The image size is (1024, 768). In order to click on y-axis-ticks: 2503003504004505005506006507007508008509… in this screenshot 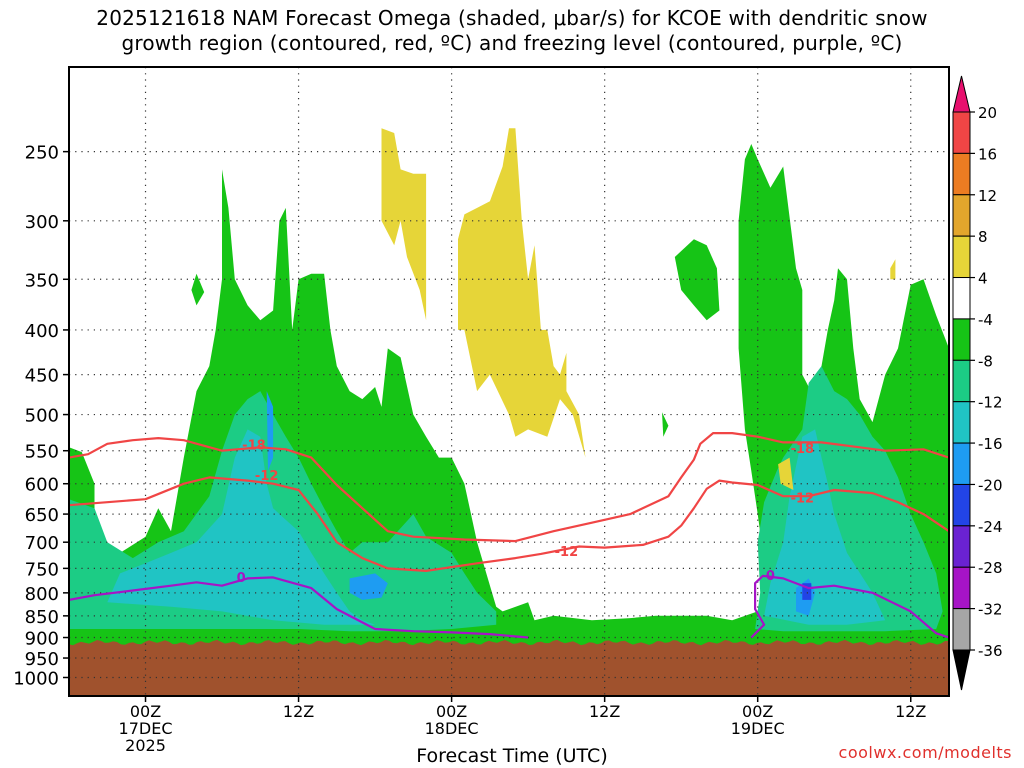, I will do `click(41, 416)`.